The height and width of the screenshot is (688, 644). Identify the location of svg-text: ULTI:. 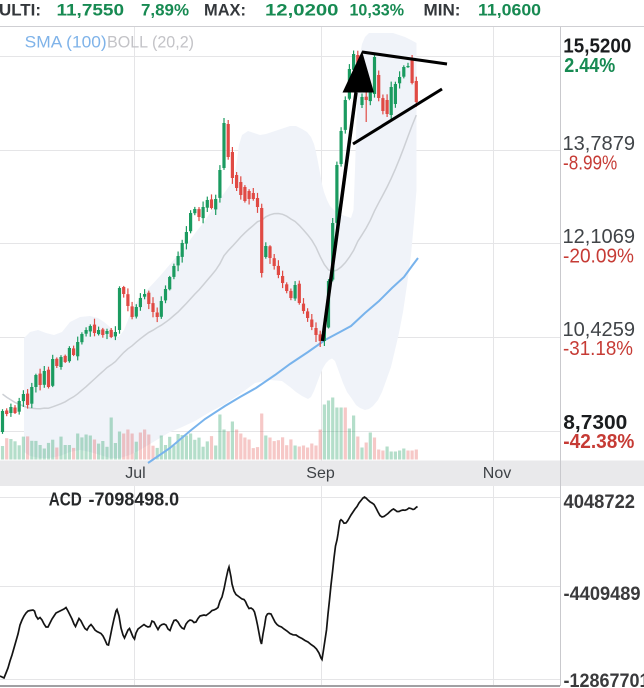
(20, 11).